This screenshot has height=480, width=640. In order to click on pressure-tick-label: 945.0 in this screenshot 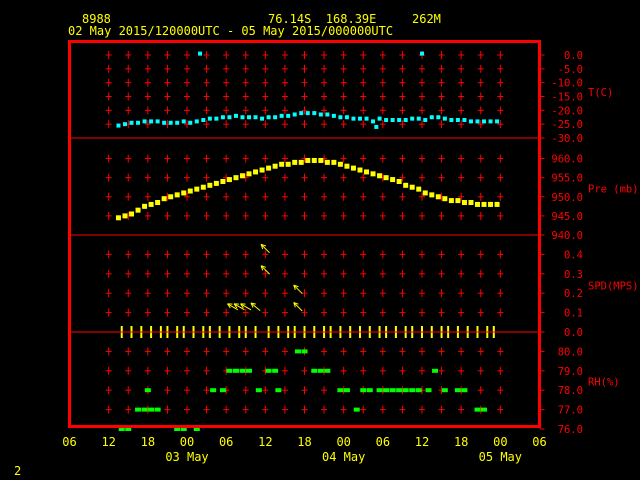, I will do `click(567, 217)`.